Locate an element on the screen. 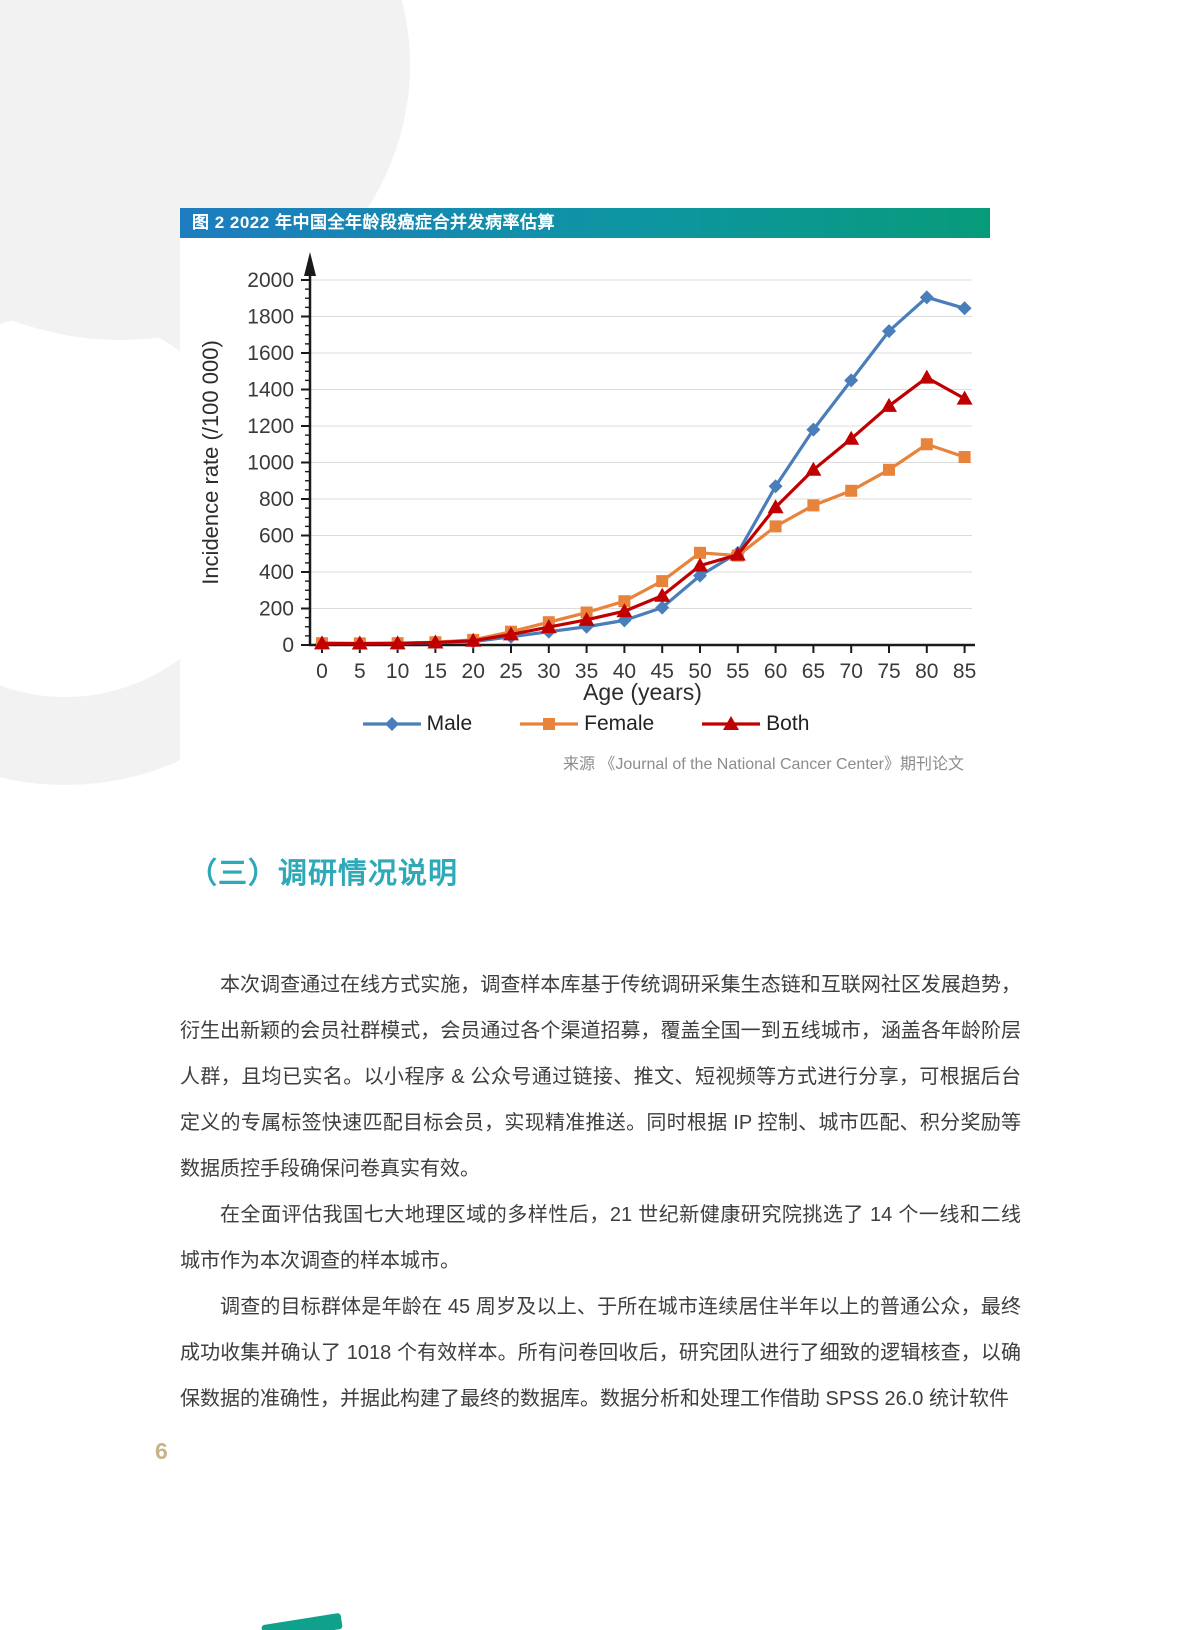 This screenshot has height=1630, width=1200. triangle-marker-icon is located at coordinates (731, 723).